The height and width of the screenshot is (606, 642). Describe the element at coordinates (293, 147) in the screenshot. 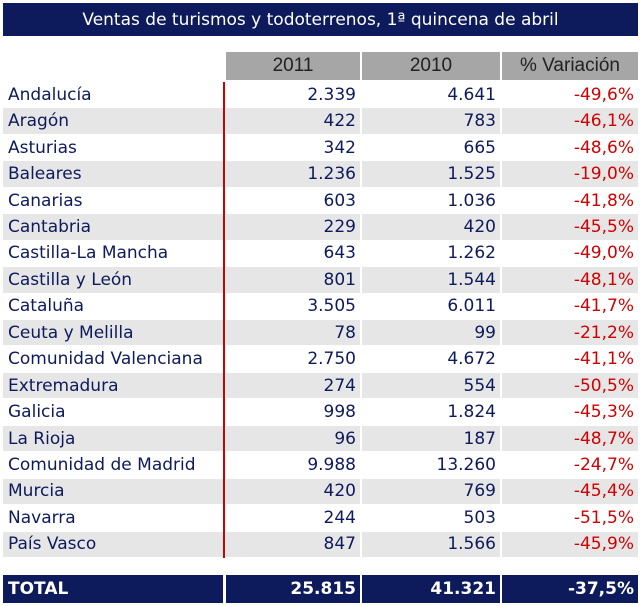

I see `sales-cell: 342` at that location.